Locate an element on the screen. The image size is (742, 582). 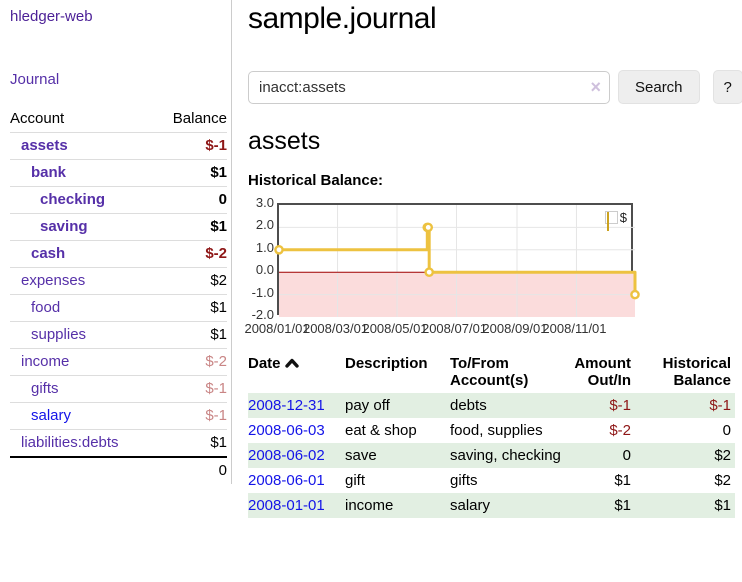
account-link-liabilities-debts: liabilities:debts is located at coordinates (70, 442).